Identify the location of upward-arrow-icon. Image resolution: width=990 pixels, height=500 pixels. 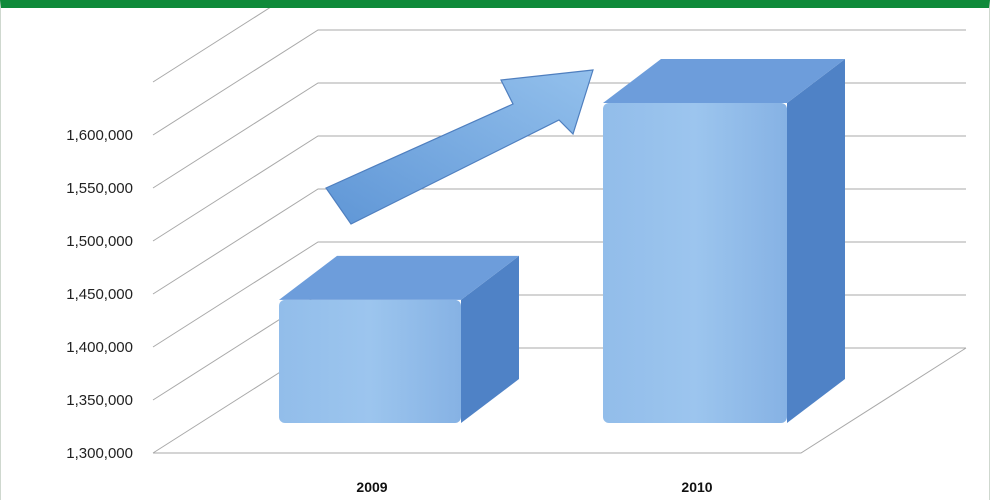
(459, 147).